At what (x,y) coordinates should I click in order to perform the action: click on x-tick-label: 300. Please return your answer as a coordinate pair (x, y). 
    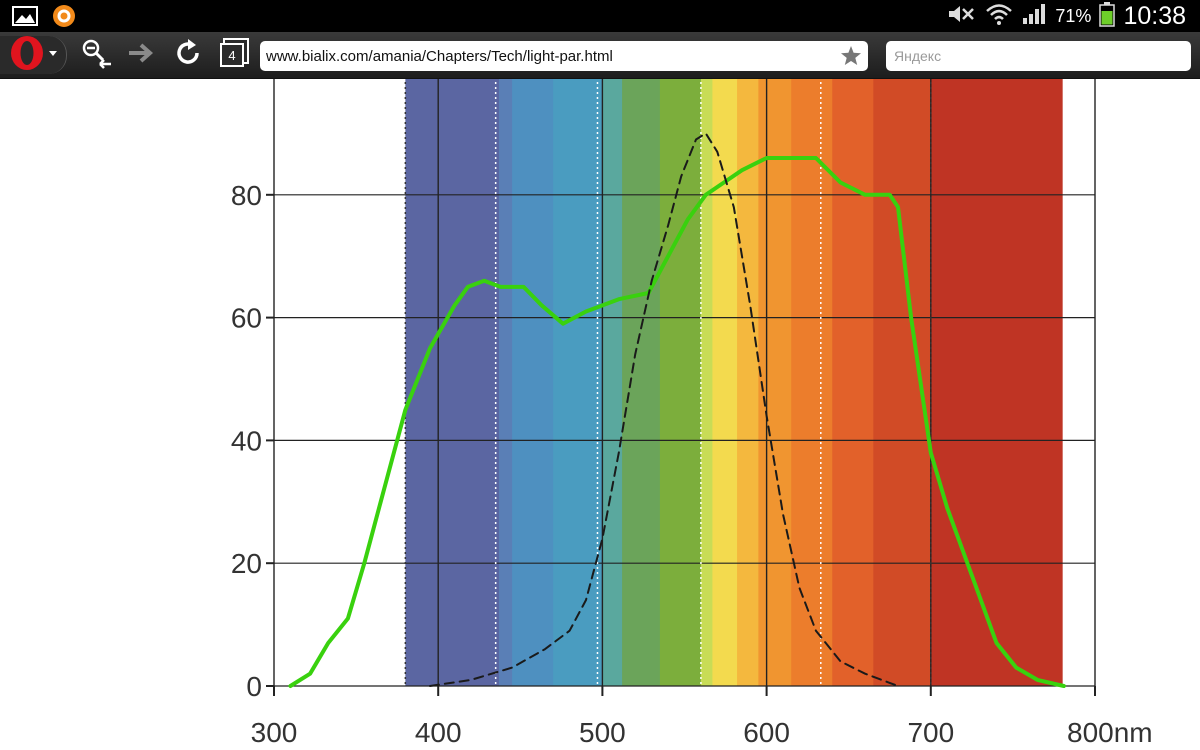
    Looking at the image, I should click on (274, 732).